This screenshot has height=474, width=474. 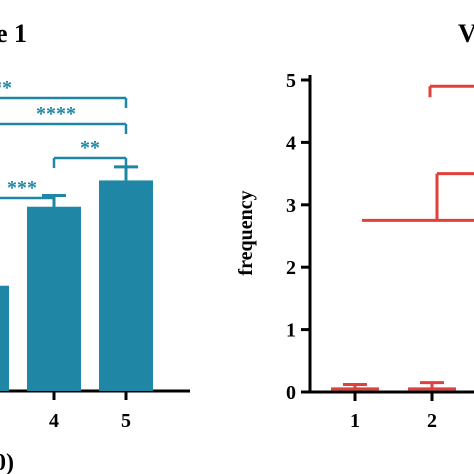 What do you see at coordinates (291, 268) in the screenshot?
I see `y-tick-label-2: 2` at bounding box center [291, 268].